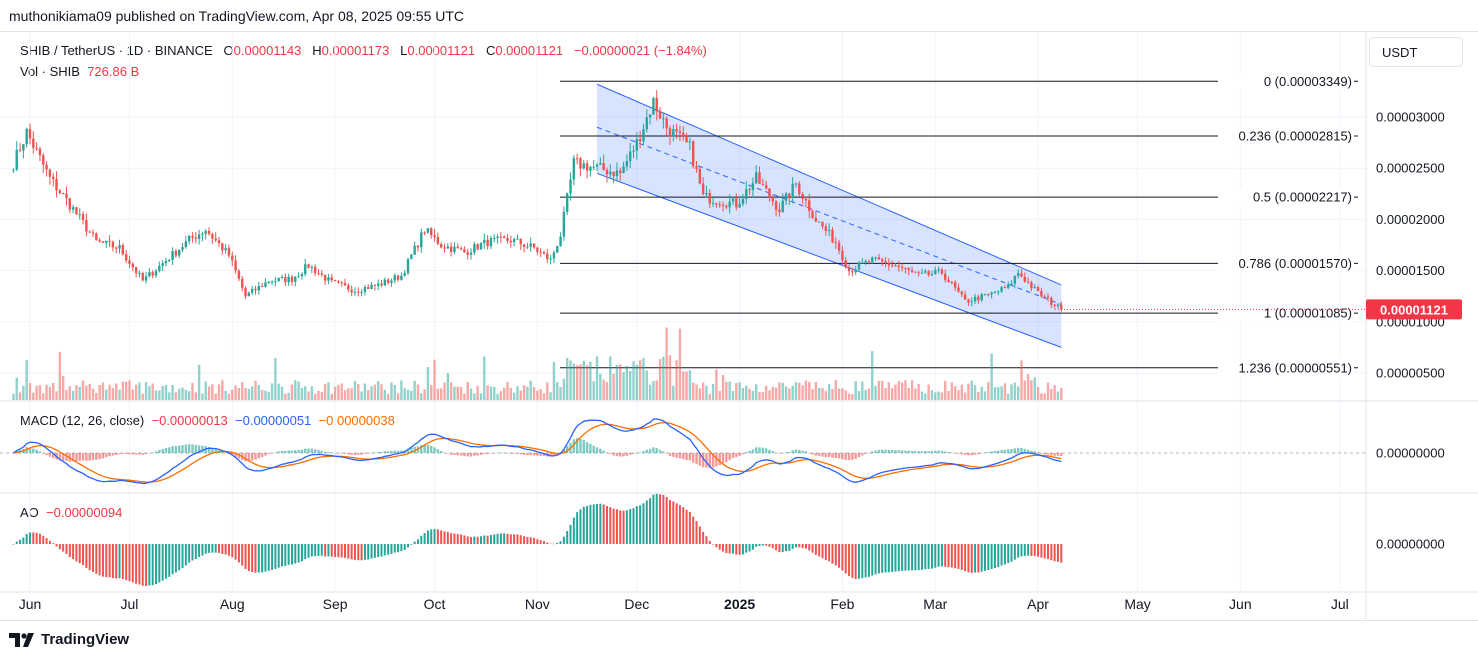  I want to click on currency-scale-button: USDT, so click(1416, 52).